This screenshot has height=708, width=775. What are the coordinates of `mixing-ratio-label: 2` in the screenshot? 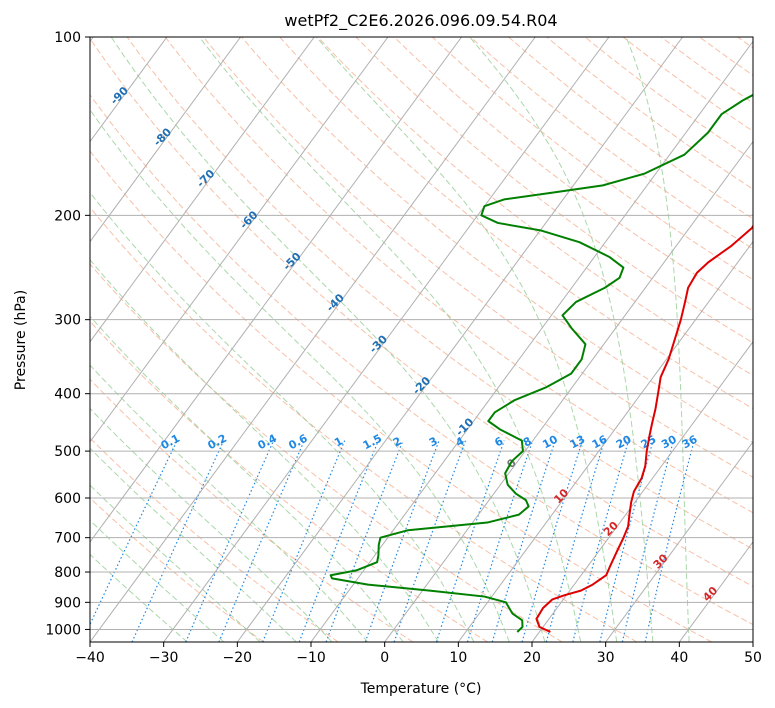 It's located at (397, 441).